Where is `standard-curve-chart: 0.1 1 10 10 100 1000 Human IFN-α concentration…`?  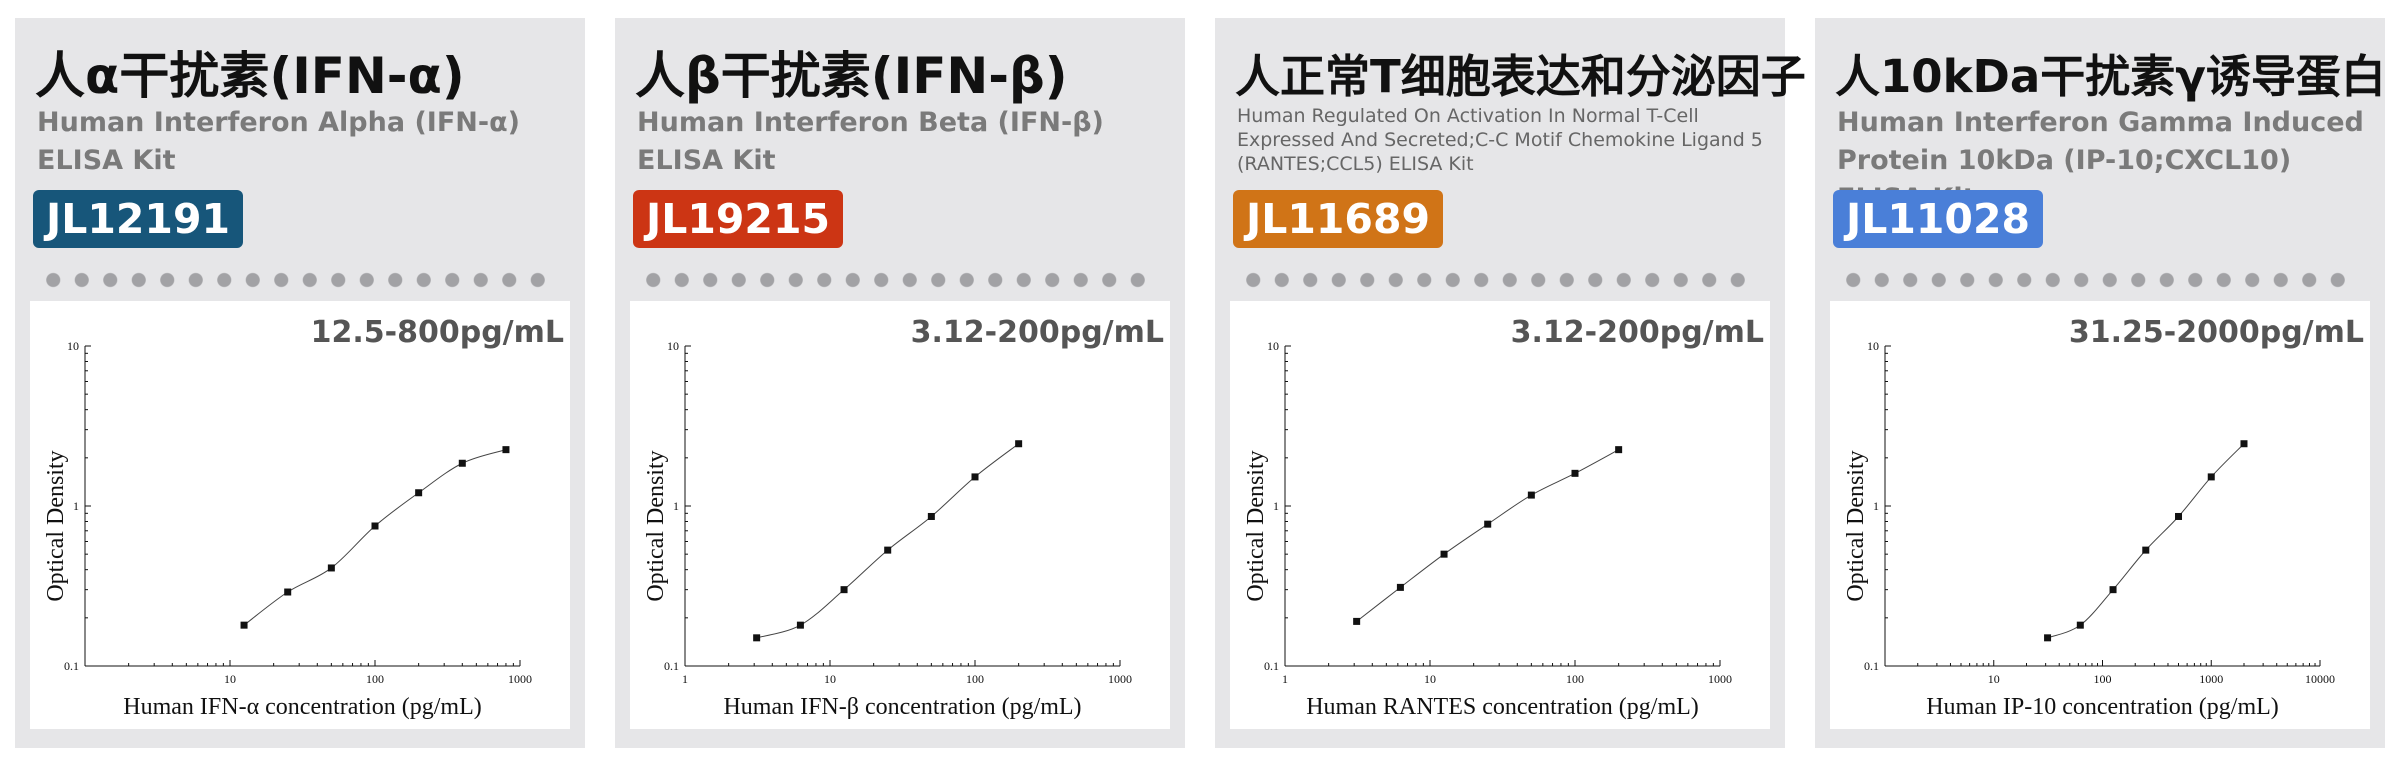
standard-curve-chart: 0.1 1 10 10 100 1000 Human IFN-α concentration… is located at coordinates (287, 529).